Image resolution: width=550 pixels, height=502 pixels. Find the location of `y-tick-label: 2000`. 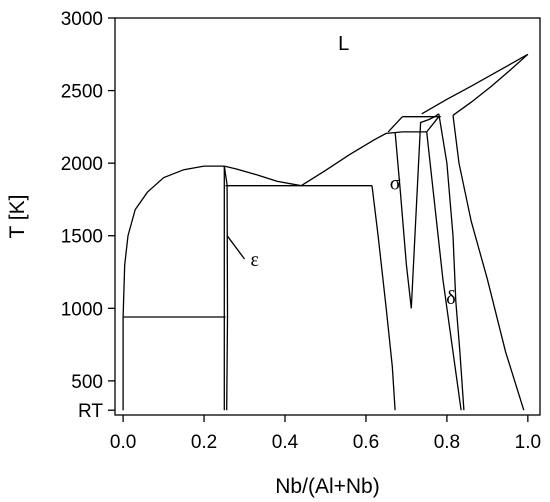

y-tick-label: 2000 is located at coordinates (82, 164).